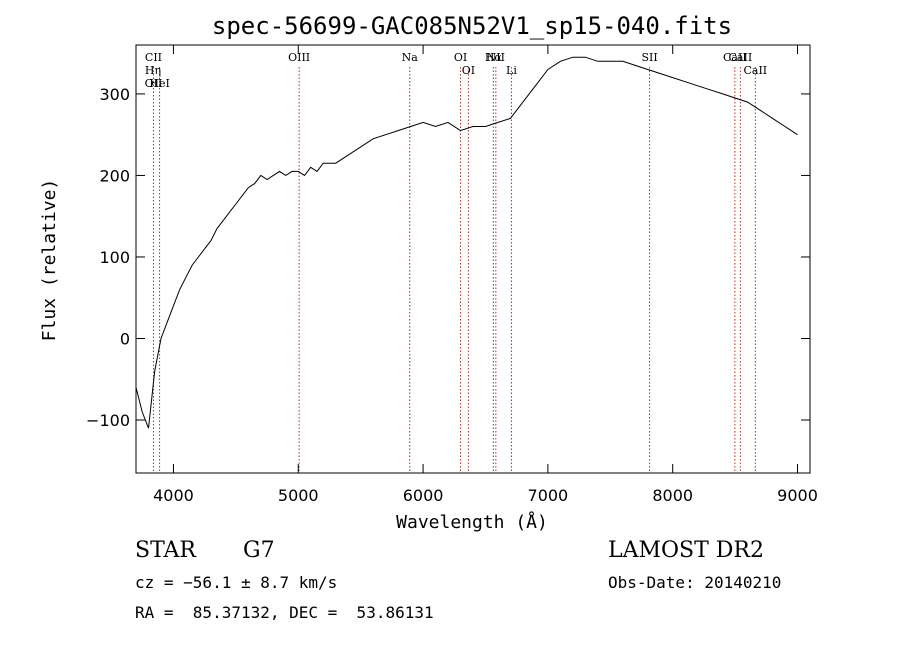 The image size is (900, 649). What do you see at coordinates (511, 70) in the screenshot?
I see `line-label-Li: Li` at bounding box center [511, 70].